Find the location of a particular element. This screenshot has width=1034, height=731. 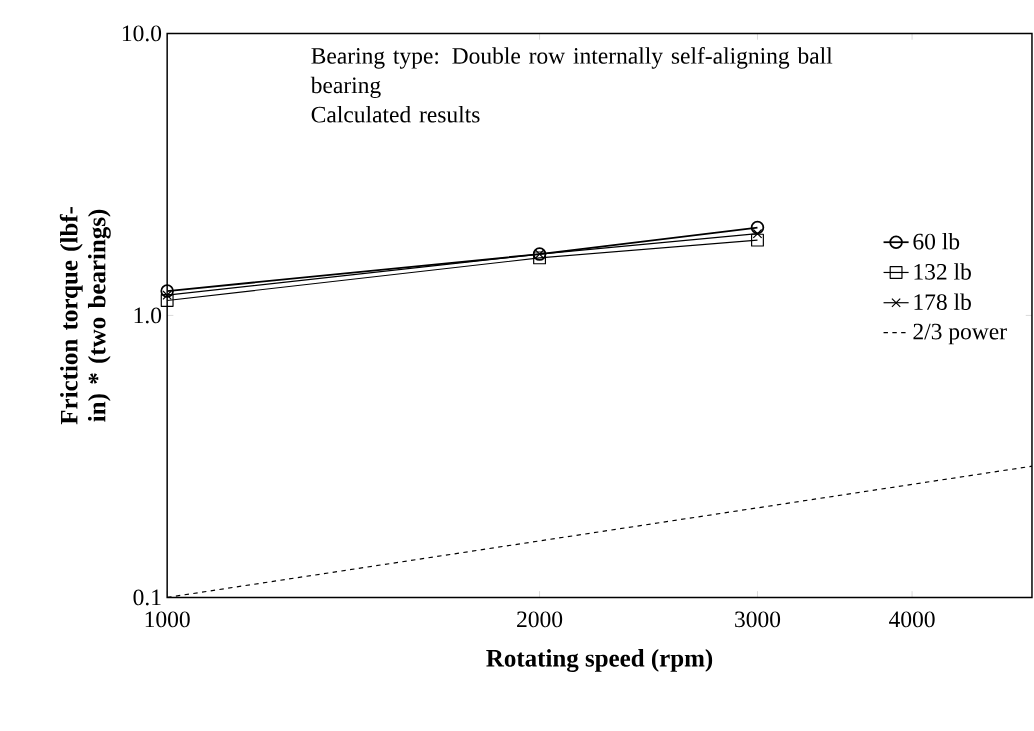

legend-label: 60 lb is located at coordinates (936, 241).